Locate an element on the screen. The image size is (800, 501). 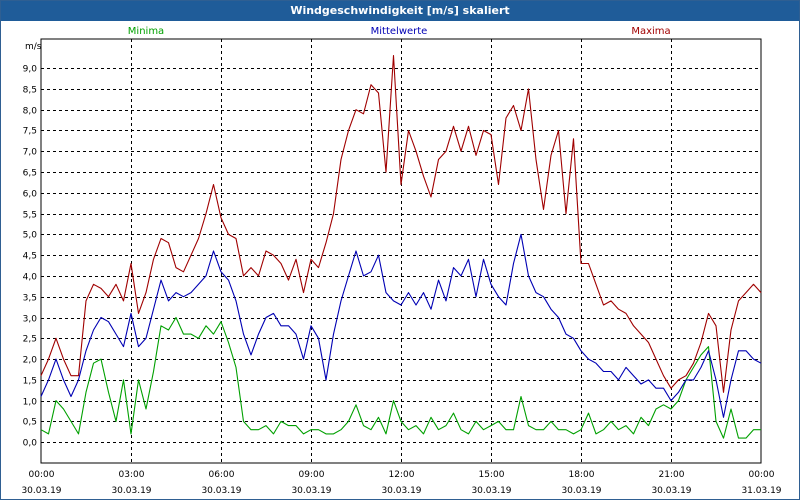
x-tick-time: 06:00 is located at coordinates (222, 475).